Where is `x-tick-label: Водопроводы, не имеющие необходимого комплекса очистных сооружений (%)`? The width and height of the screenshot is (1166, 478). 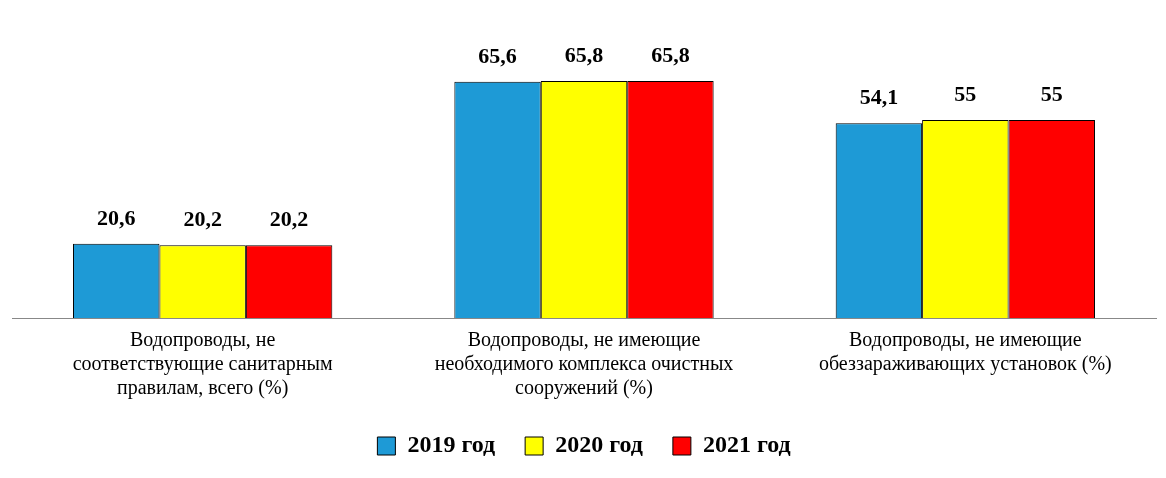
x-tick-label: Водопроводы, не имеющие необходимого комплекса очистных сооружений (%) is located at coordinates (584, 364).